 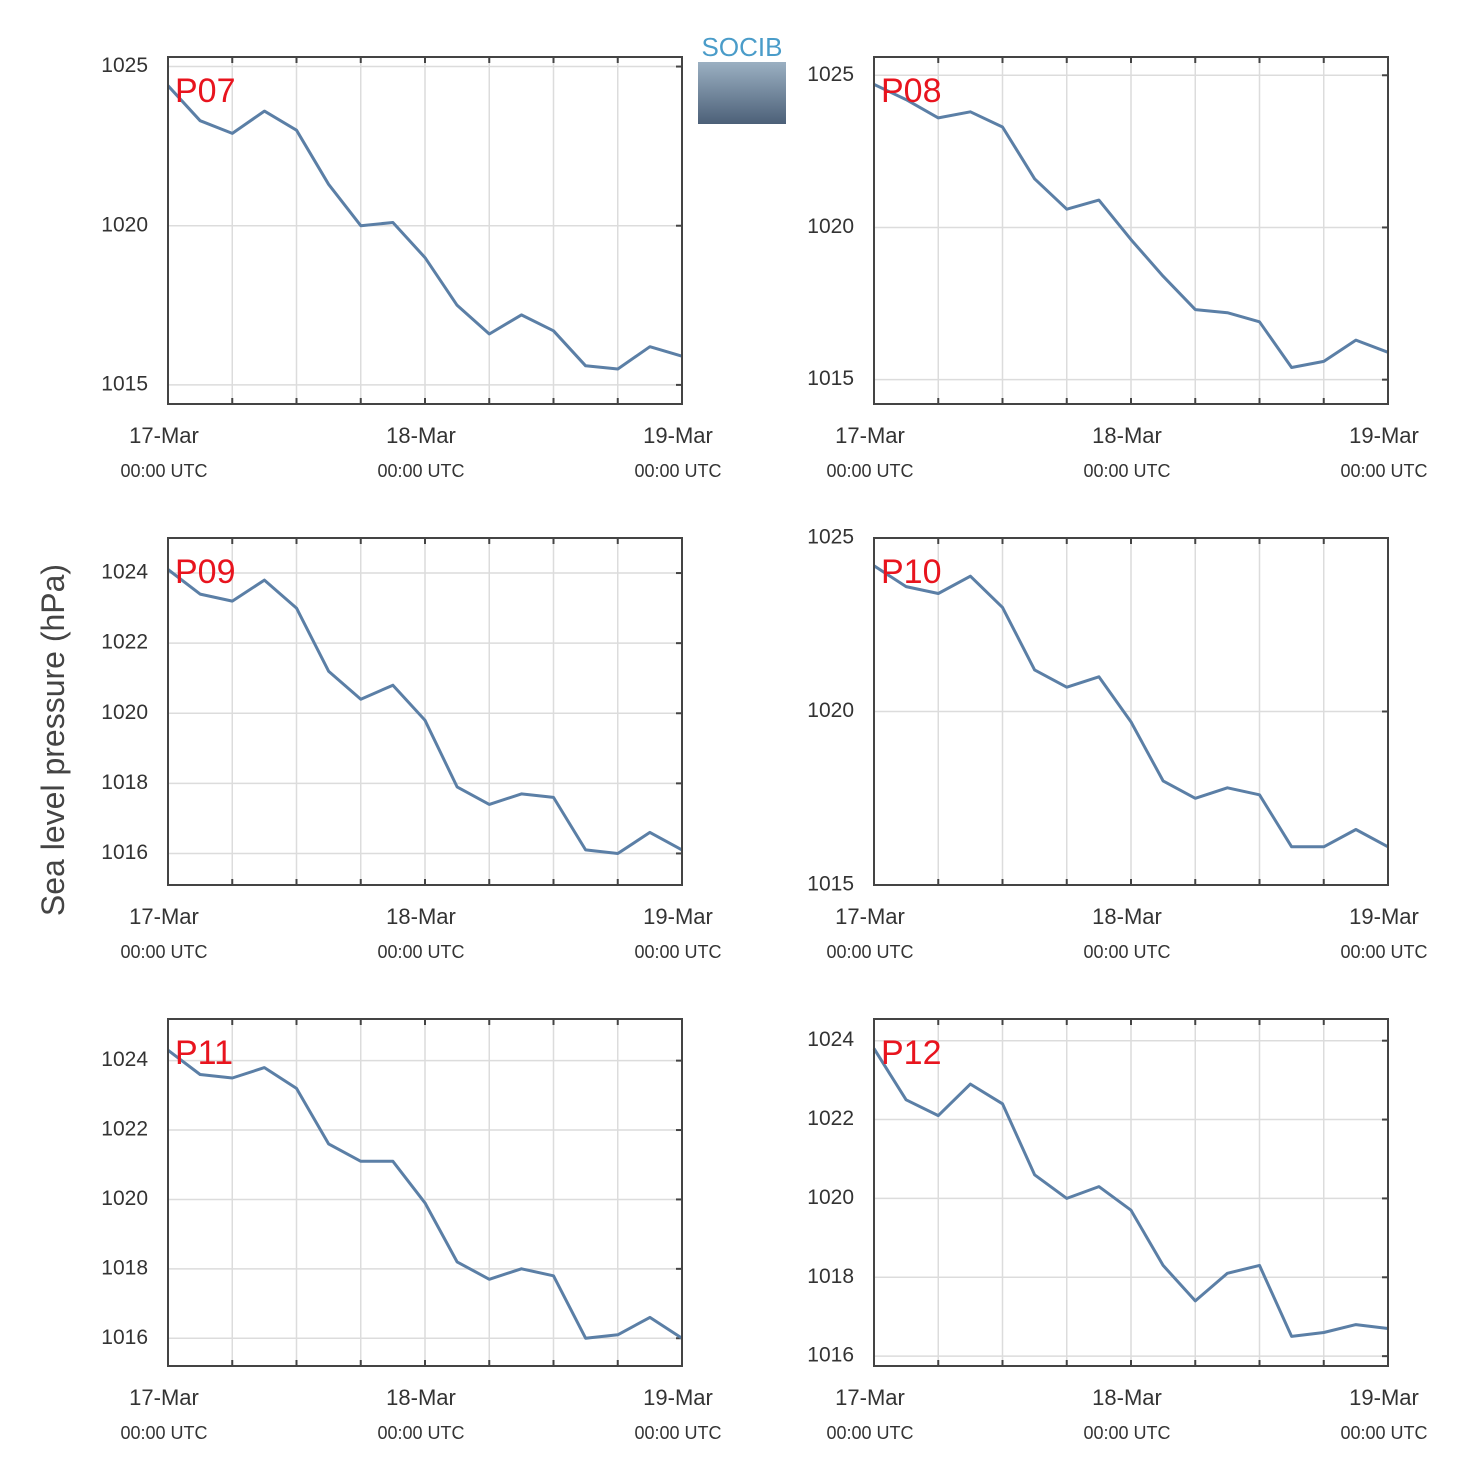 What do you see at coordinates (911, 91) in the screenshot?
I see `station-label: P08` at bounding box center [911, 91].